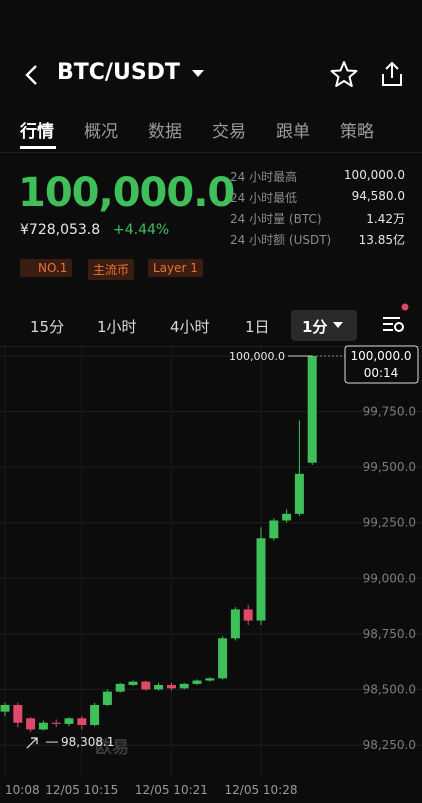  What do you see at coordinates (389, 634) in the screenshot?
I see `y-tick-label: 98,750.0` at bounding box center [389, 634].